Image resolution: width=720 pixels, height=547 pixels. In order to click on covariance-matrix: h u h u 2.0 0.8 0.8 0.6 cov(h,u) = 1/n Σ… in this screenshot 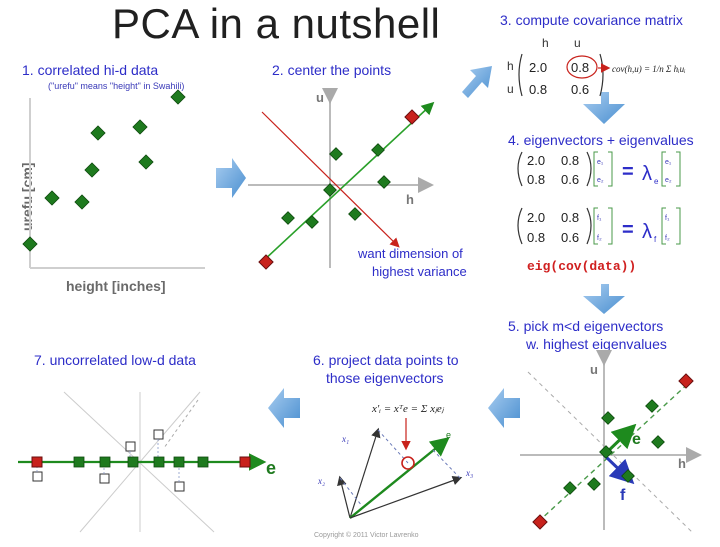, I will do `click(596, 66)`.